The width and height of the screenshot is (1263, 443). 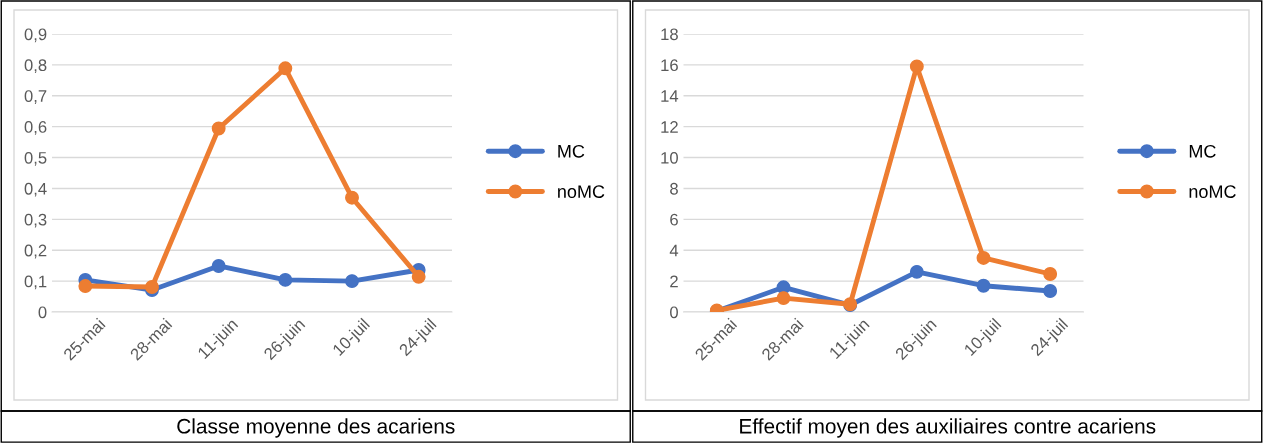 What do you see at coordinates (669, 65) in the screenshot?
I see `y-tick-label: 16` at bounding box center [669, 65].